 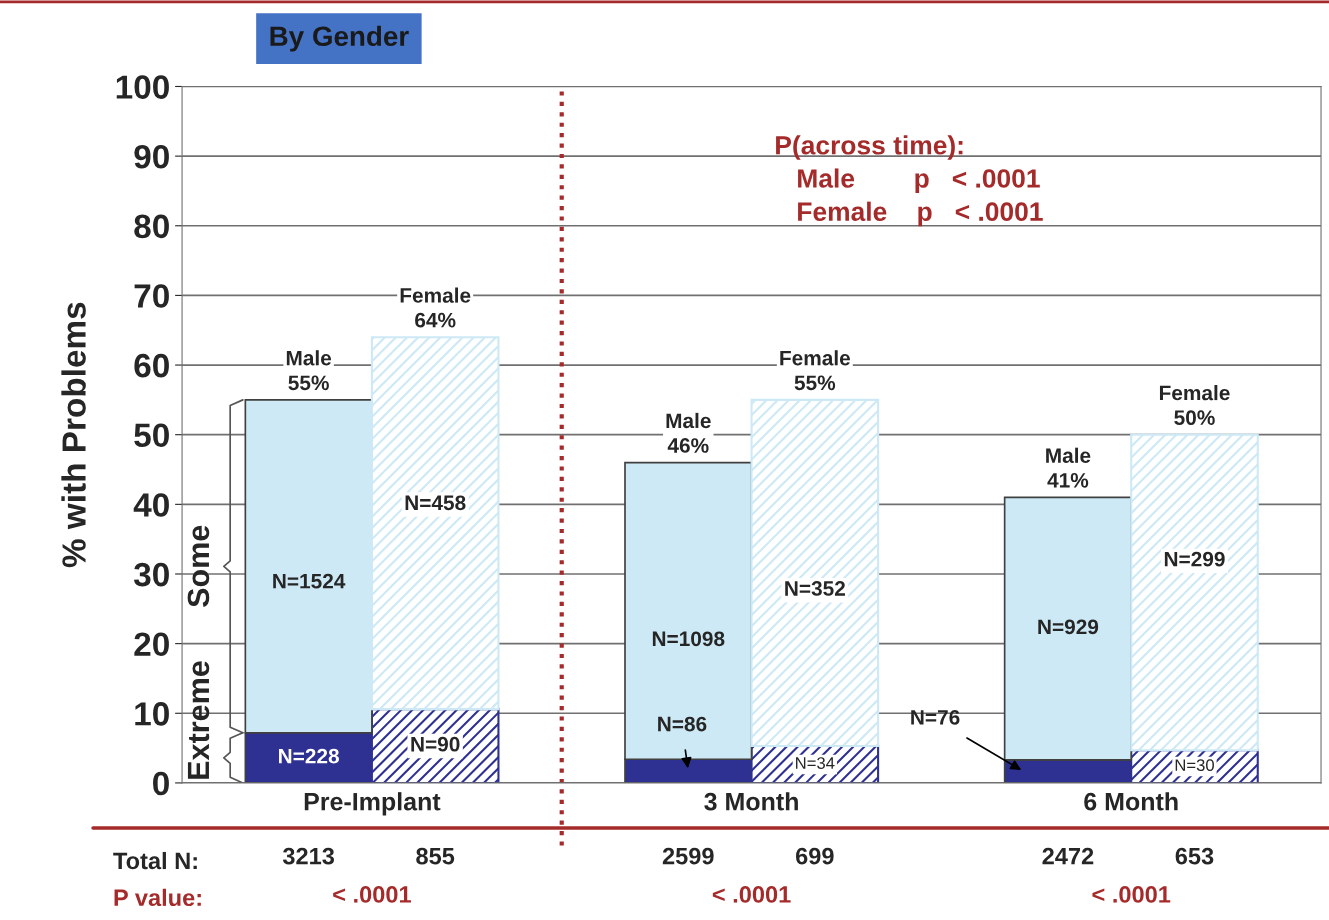 What do you see at coordinates (1194, 405) in the screenshot?
I see `total-label: Female 50%` at bounding box center [1194, 405].